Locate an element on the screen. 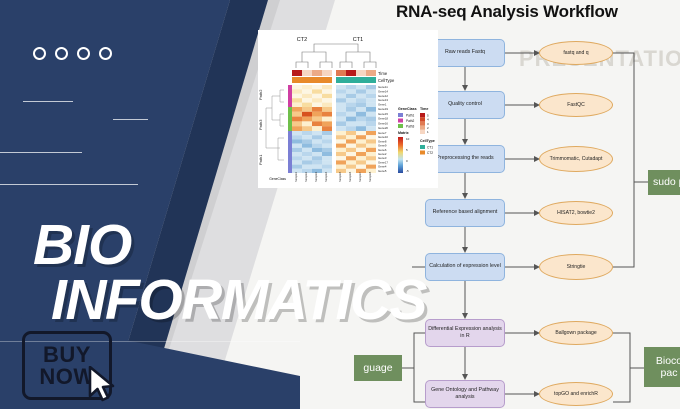 The width and height of the screenshot is (680, 409). svg-text: Gene9 is located at coordinates (382, 146).